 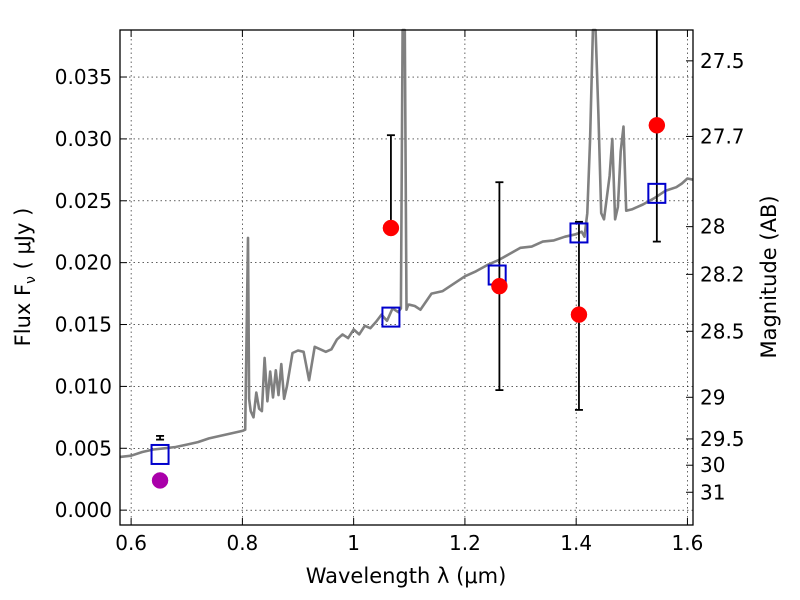 What do you see at coordinates (576, 543) in the screenshot?
I see `x-tick-label: 1.4` at bounding box center [576, 543].